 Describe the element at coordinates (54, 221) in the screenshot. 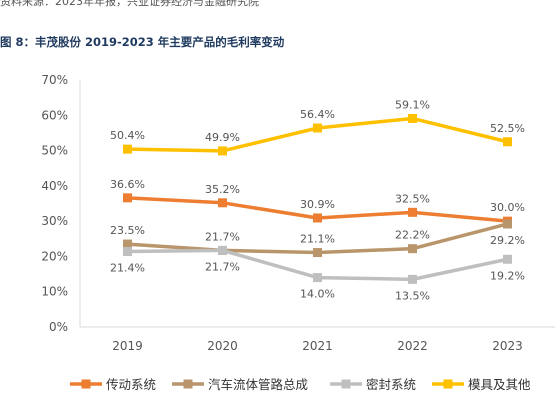

I see `y-tick-label: 30%` at that location.